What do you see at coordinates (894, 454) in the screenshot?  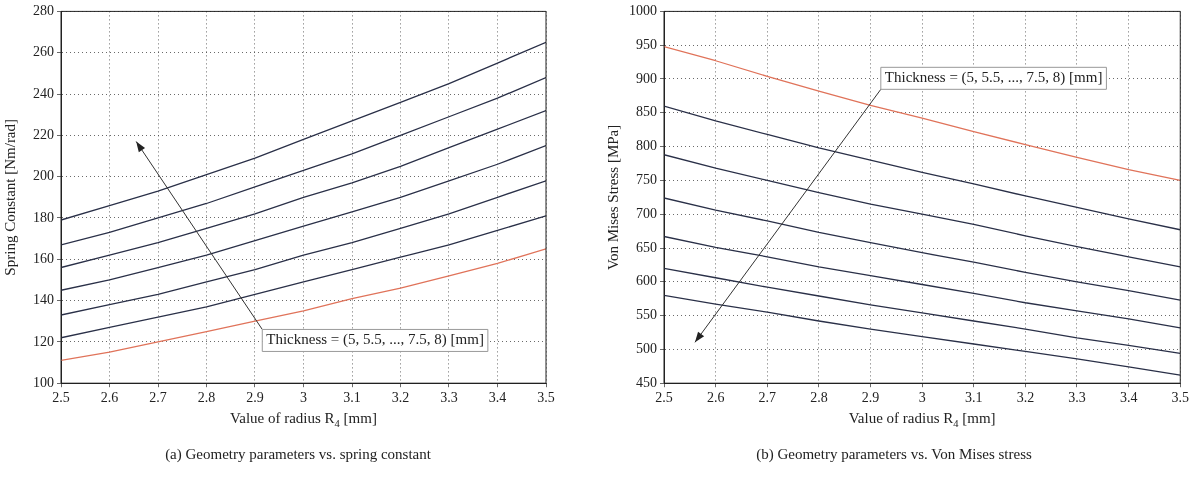 I see `text: (b) Geometry parameters vs. Von Mises stress` at bounding box center [894, 454].